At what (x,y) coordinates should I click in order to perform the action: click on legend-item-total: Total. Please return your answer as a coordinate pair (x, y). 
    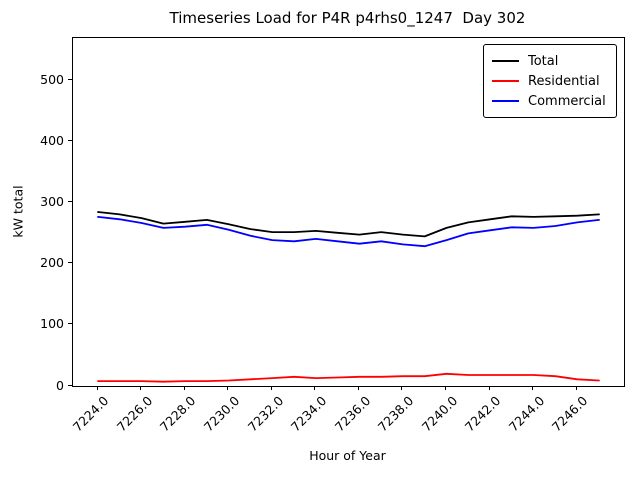
    Looking at the image, I should click on (550, 61).